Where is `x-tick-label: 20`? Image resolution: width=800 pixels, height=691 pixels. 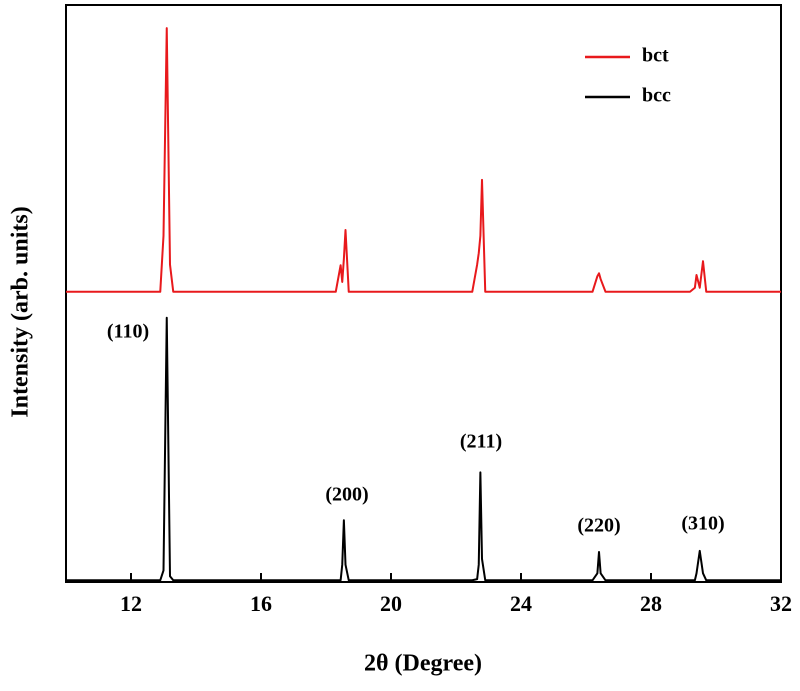
x-tick-label: 20 is located at coordinates (391, 603).